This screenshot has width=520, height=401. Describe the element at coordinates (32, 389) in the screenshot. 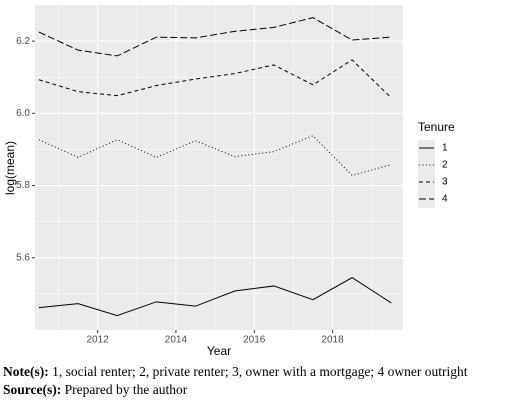

I see `source-label: Source(s):` at that location.